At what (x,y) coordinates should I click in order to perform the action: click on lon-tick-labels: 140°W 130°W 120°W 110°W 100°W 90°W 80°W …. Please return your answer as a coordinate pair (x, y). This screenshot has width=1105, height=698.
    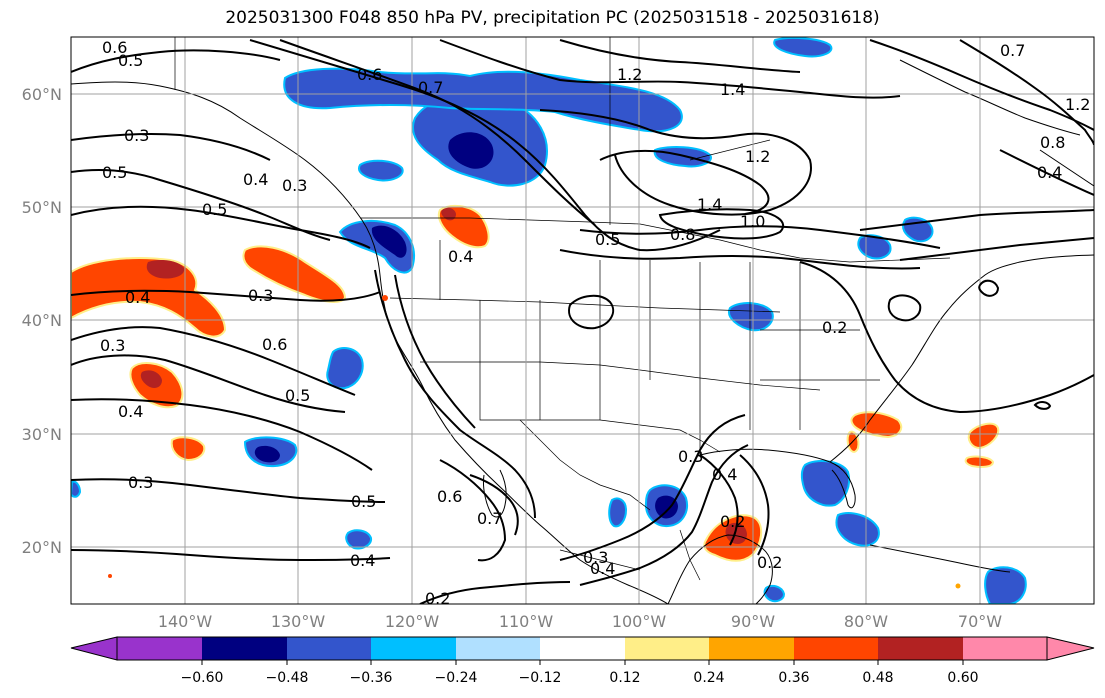
    Looking at the image, I should click on (580, 621).